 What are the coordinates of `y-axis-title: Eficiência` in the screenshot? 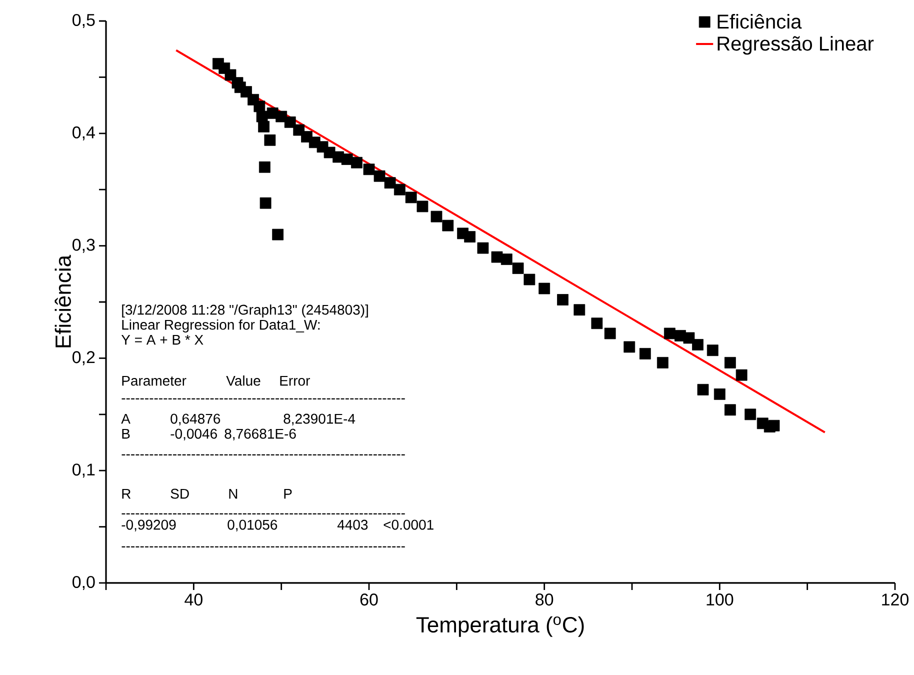 It's located at (62, 301).